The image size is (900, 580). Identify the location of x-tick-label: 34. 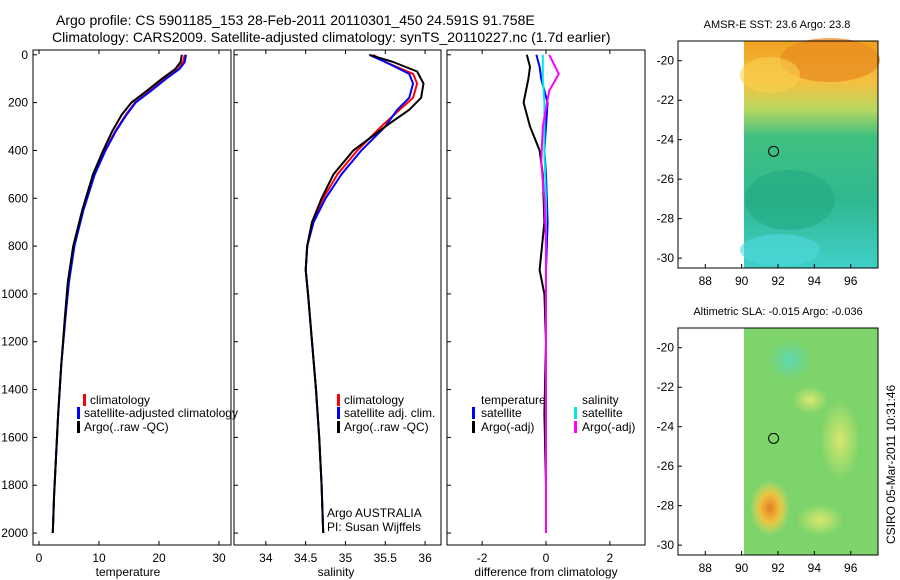
(266, 558).